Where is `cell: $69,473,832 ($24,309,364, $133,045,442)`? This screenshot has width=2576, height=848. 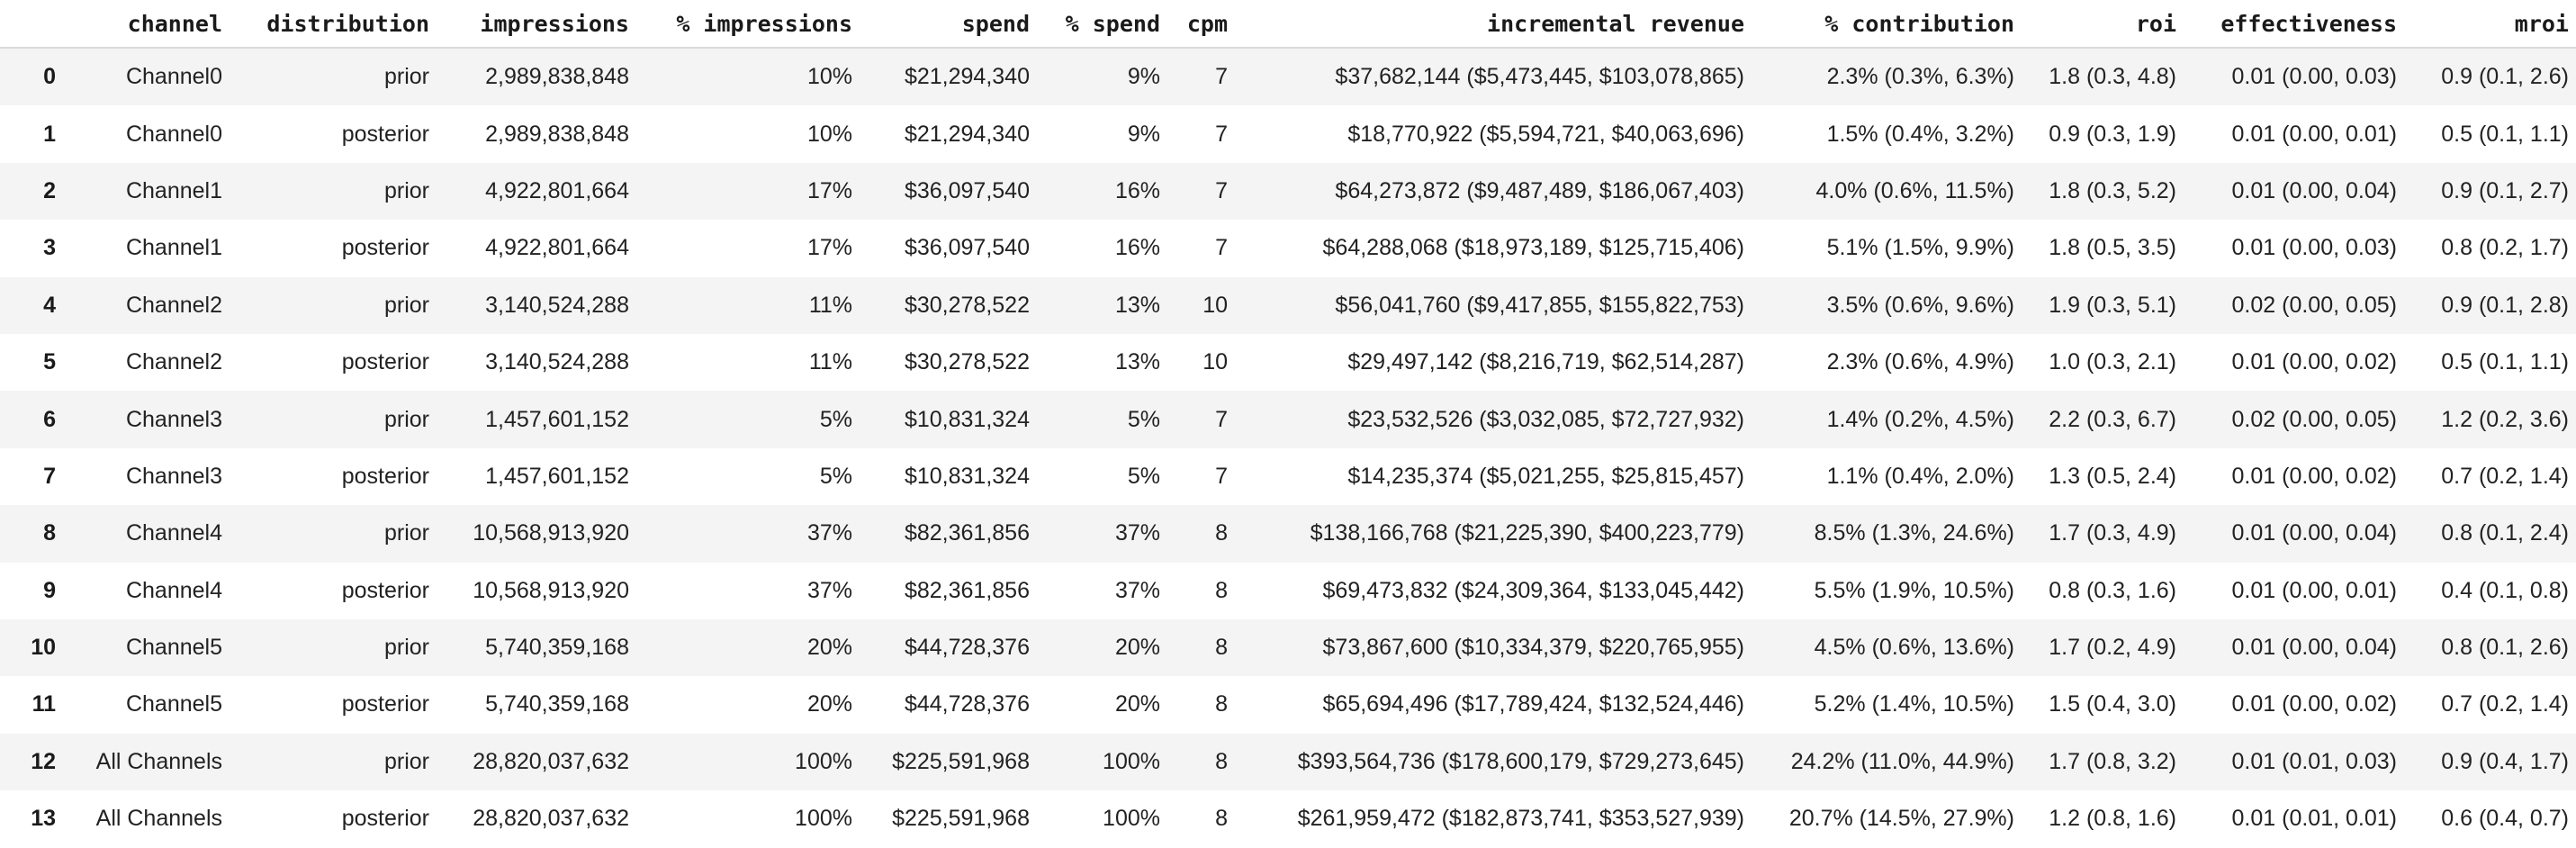
cell: $69,473,832 ($24,309,364, $133,045,442) is located at coordinates (1533, 590).